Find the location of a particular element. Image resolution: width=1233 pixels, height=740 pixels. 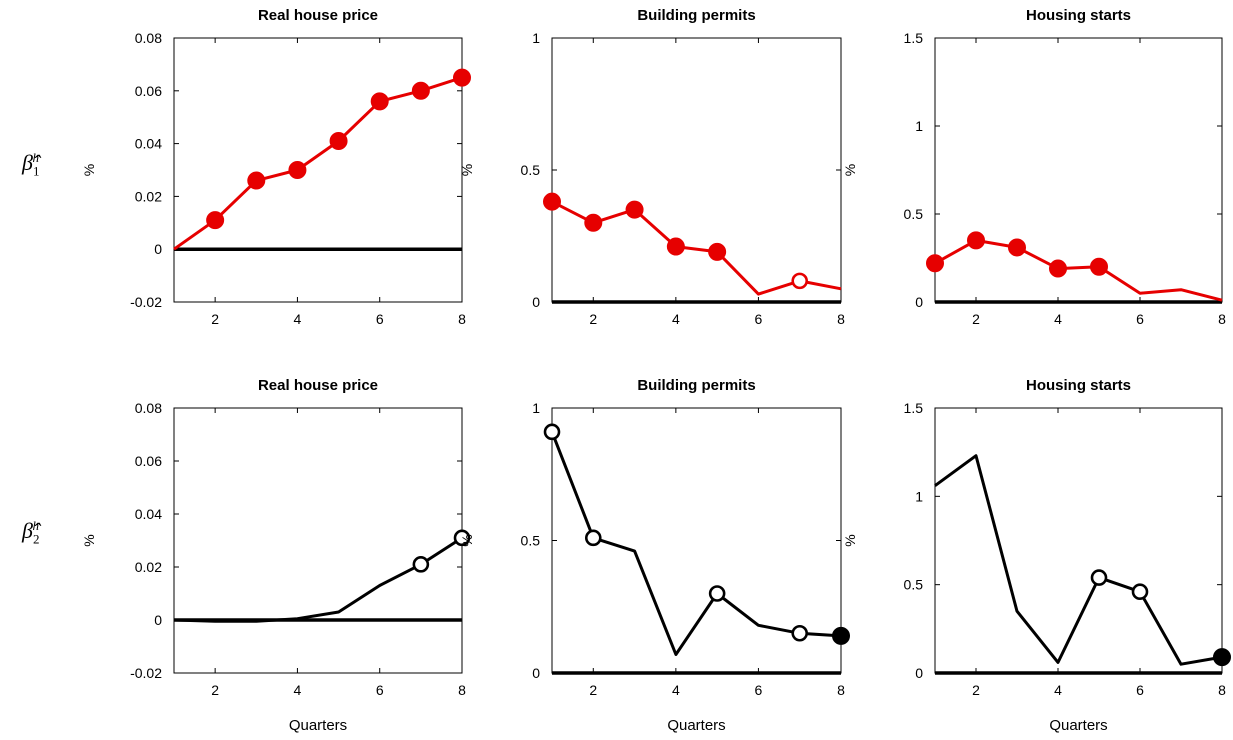

chart-title: Building permits is located at coordinates (696, 15).